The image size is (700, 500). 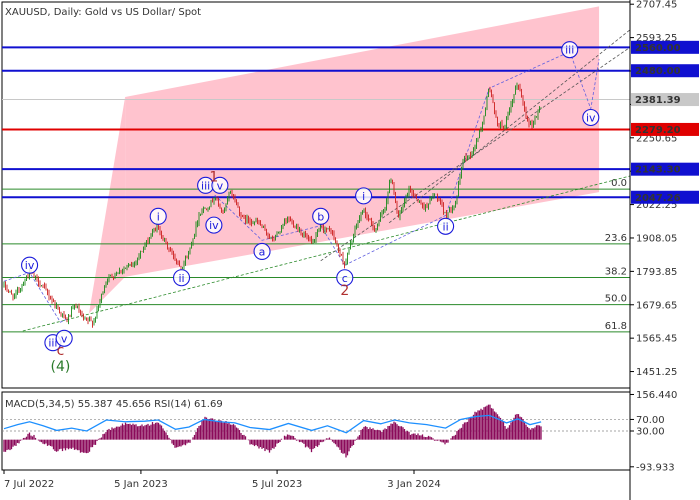 I want to click on macd-histogram, so click(x=272, y=431).